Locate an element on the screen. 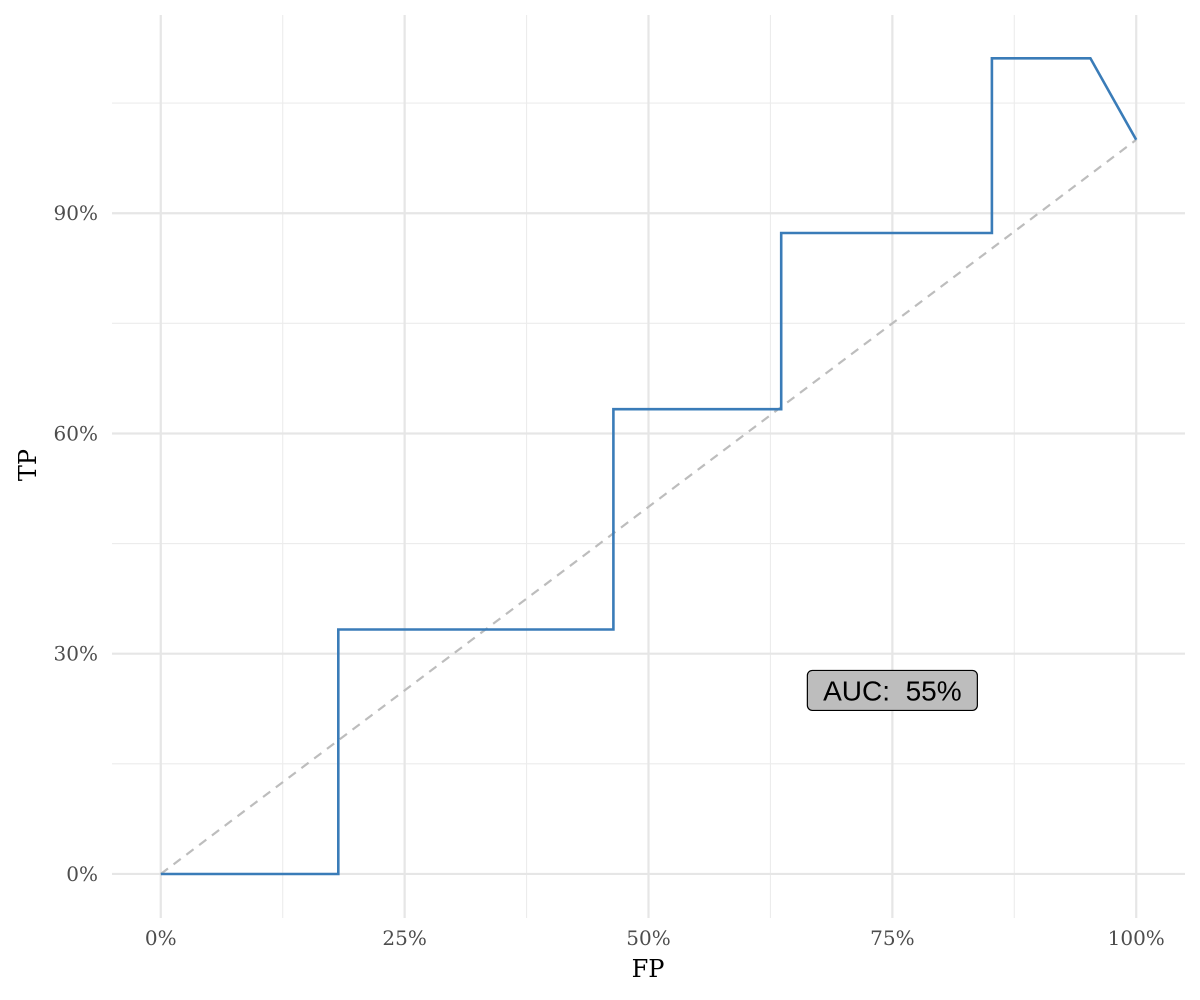  x-axis-title: FP is located at coordinates (648, 969).